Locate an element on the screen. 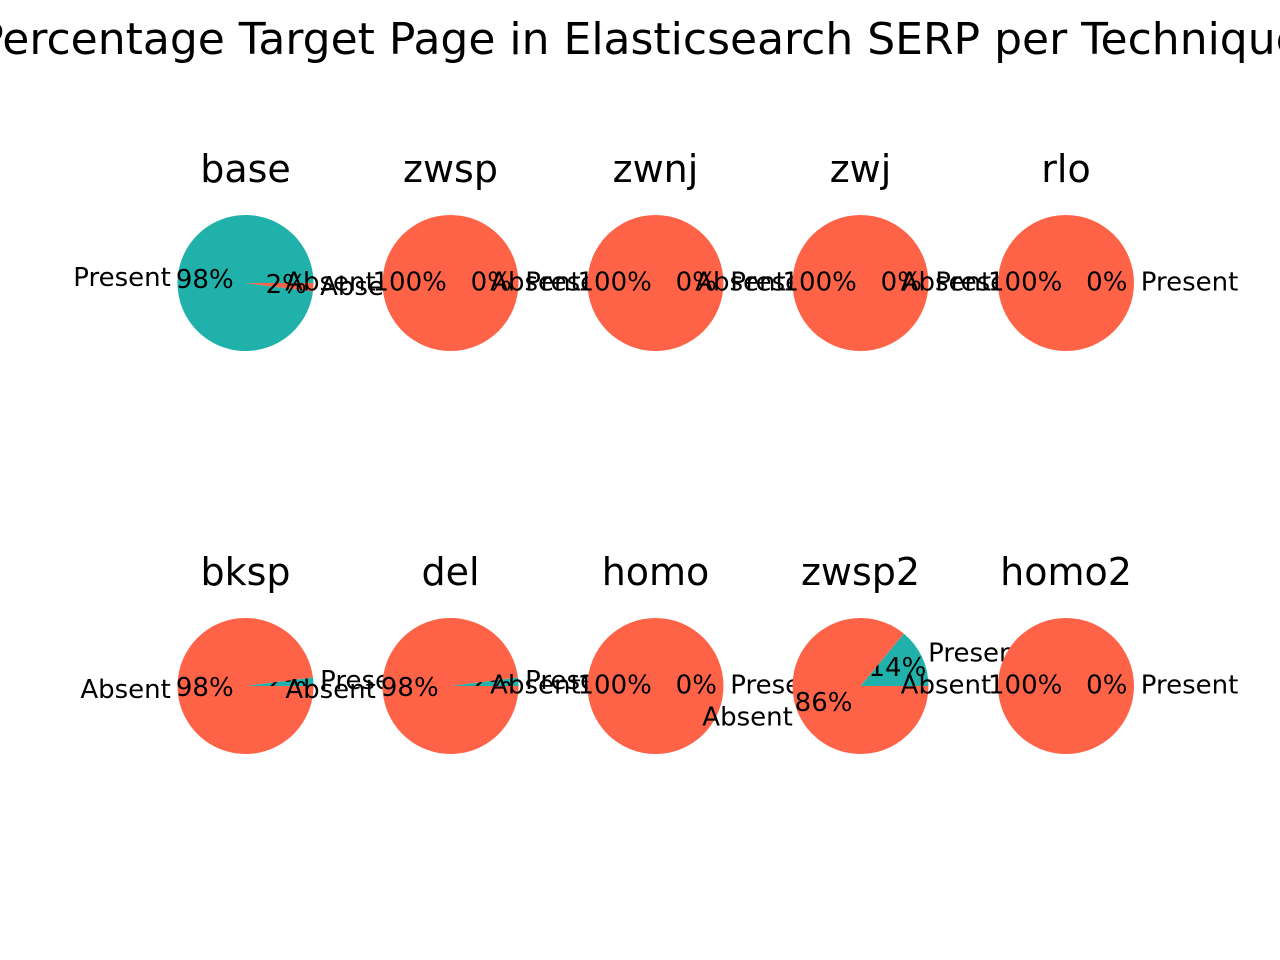  pie-title: zwsp2 is located at coordinates (860, 572).